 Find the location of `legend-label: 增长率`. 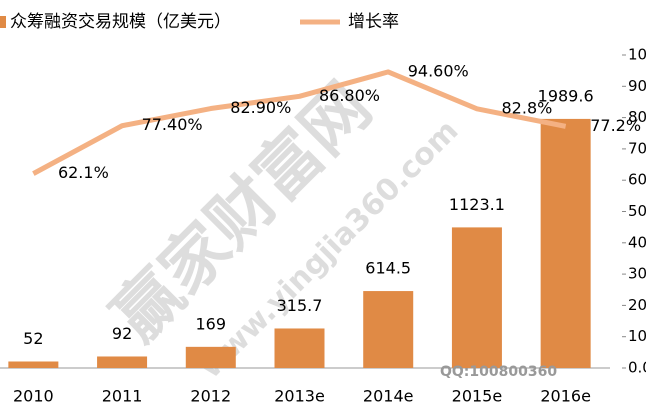

legend-label: 增长率 is located at coordinates (373, 22).